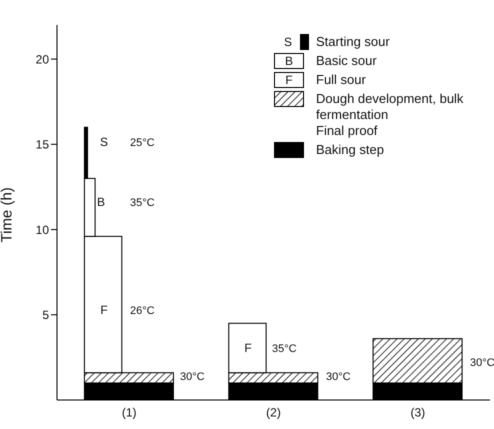  I want to click on legend-label: Full sour, so click(341, 80).